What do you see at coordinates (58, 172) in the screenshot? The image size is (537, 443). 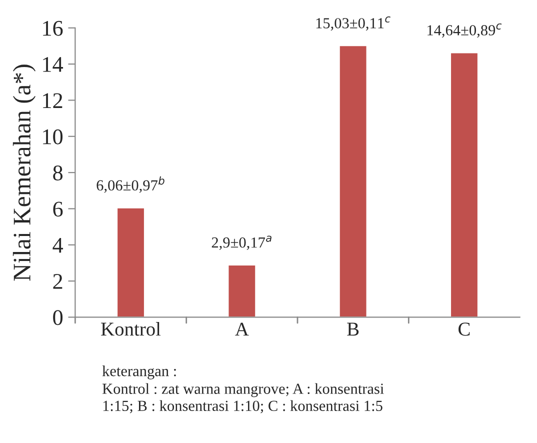 I see `y-tick-label: 8` at bounding box center [58, 172].